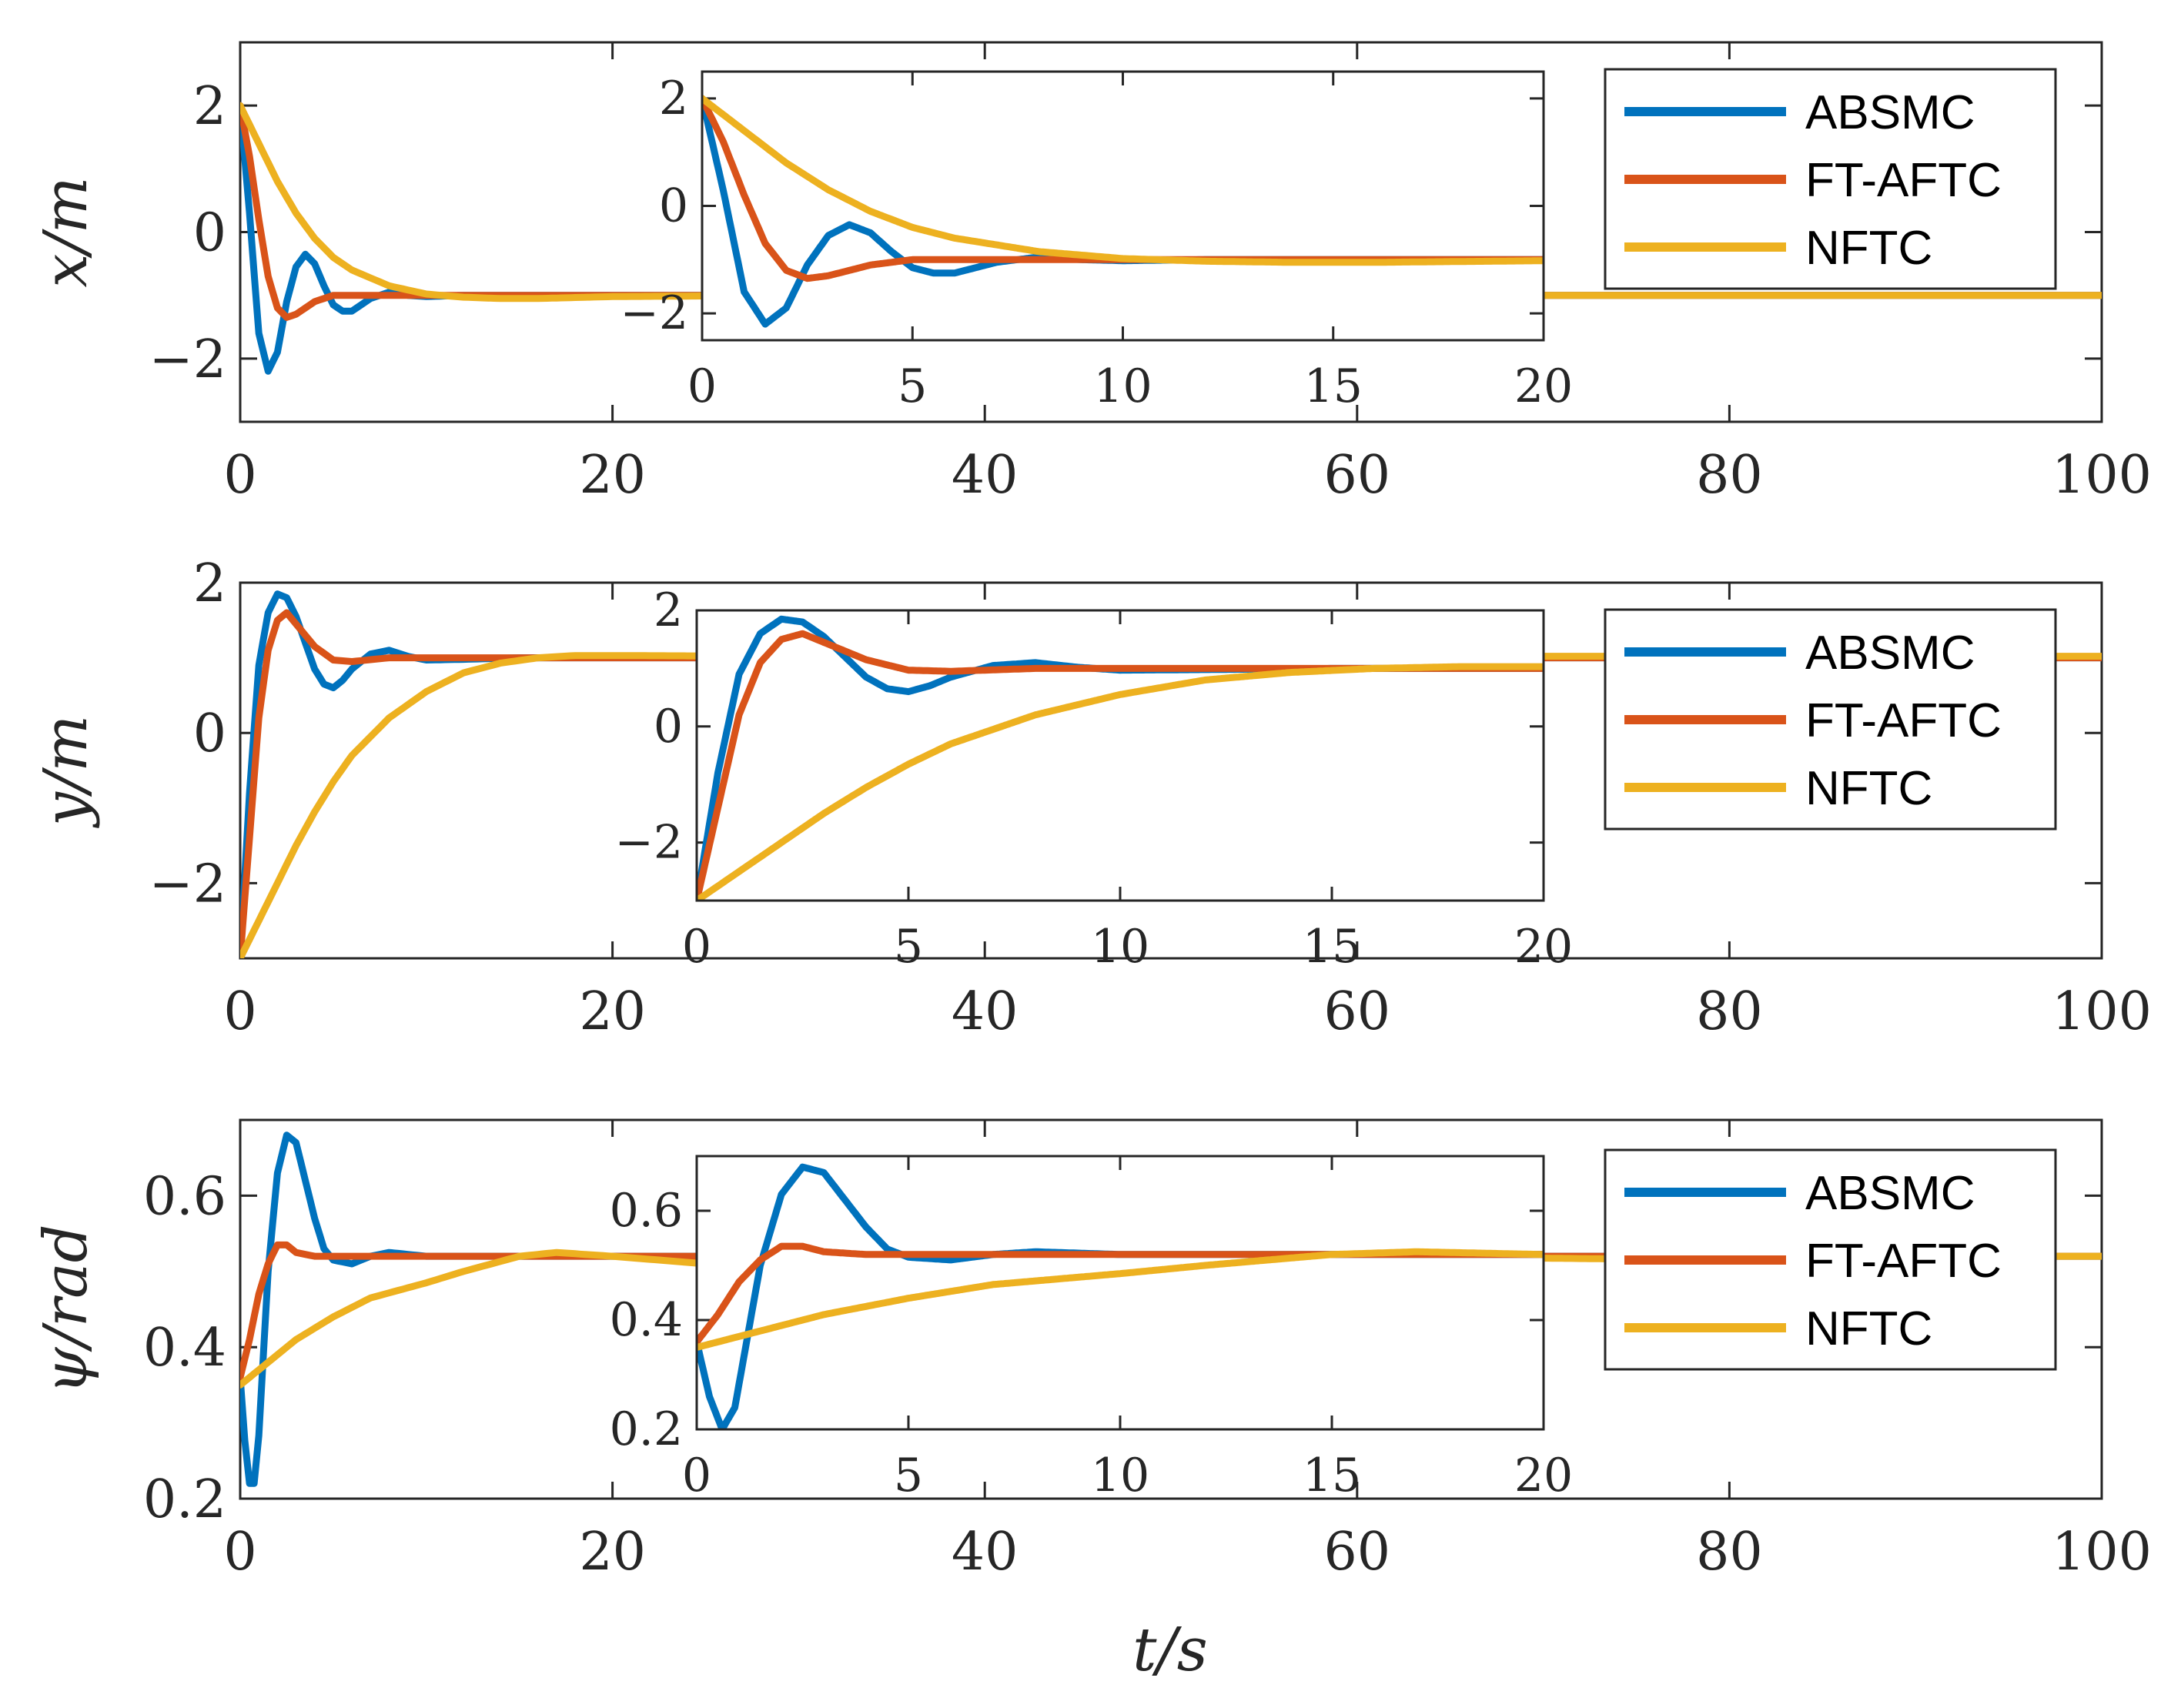 This screenshot has width=2181, height=1708. Describe the element at coordinates (67, 231) in the screenshot. I see `y-axis-label: x/m` at that location.